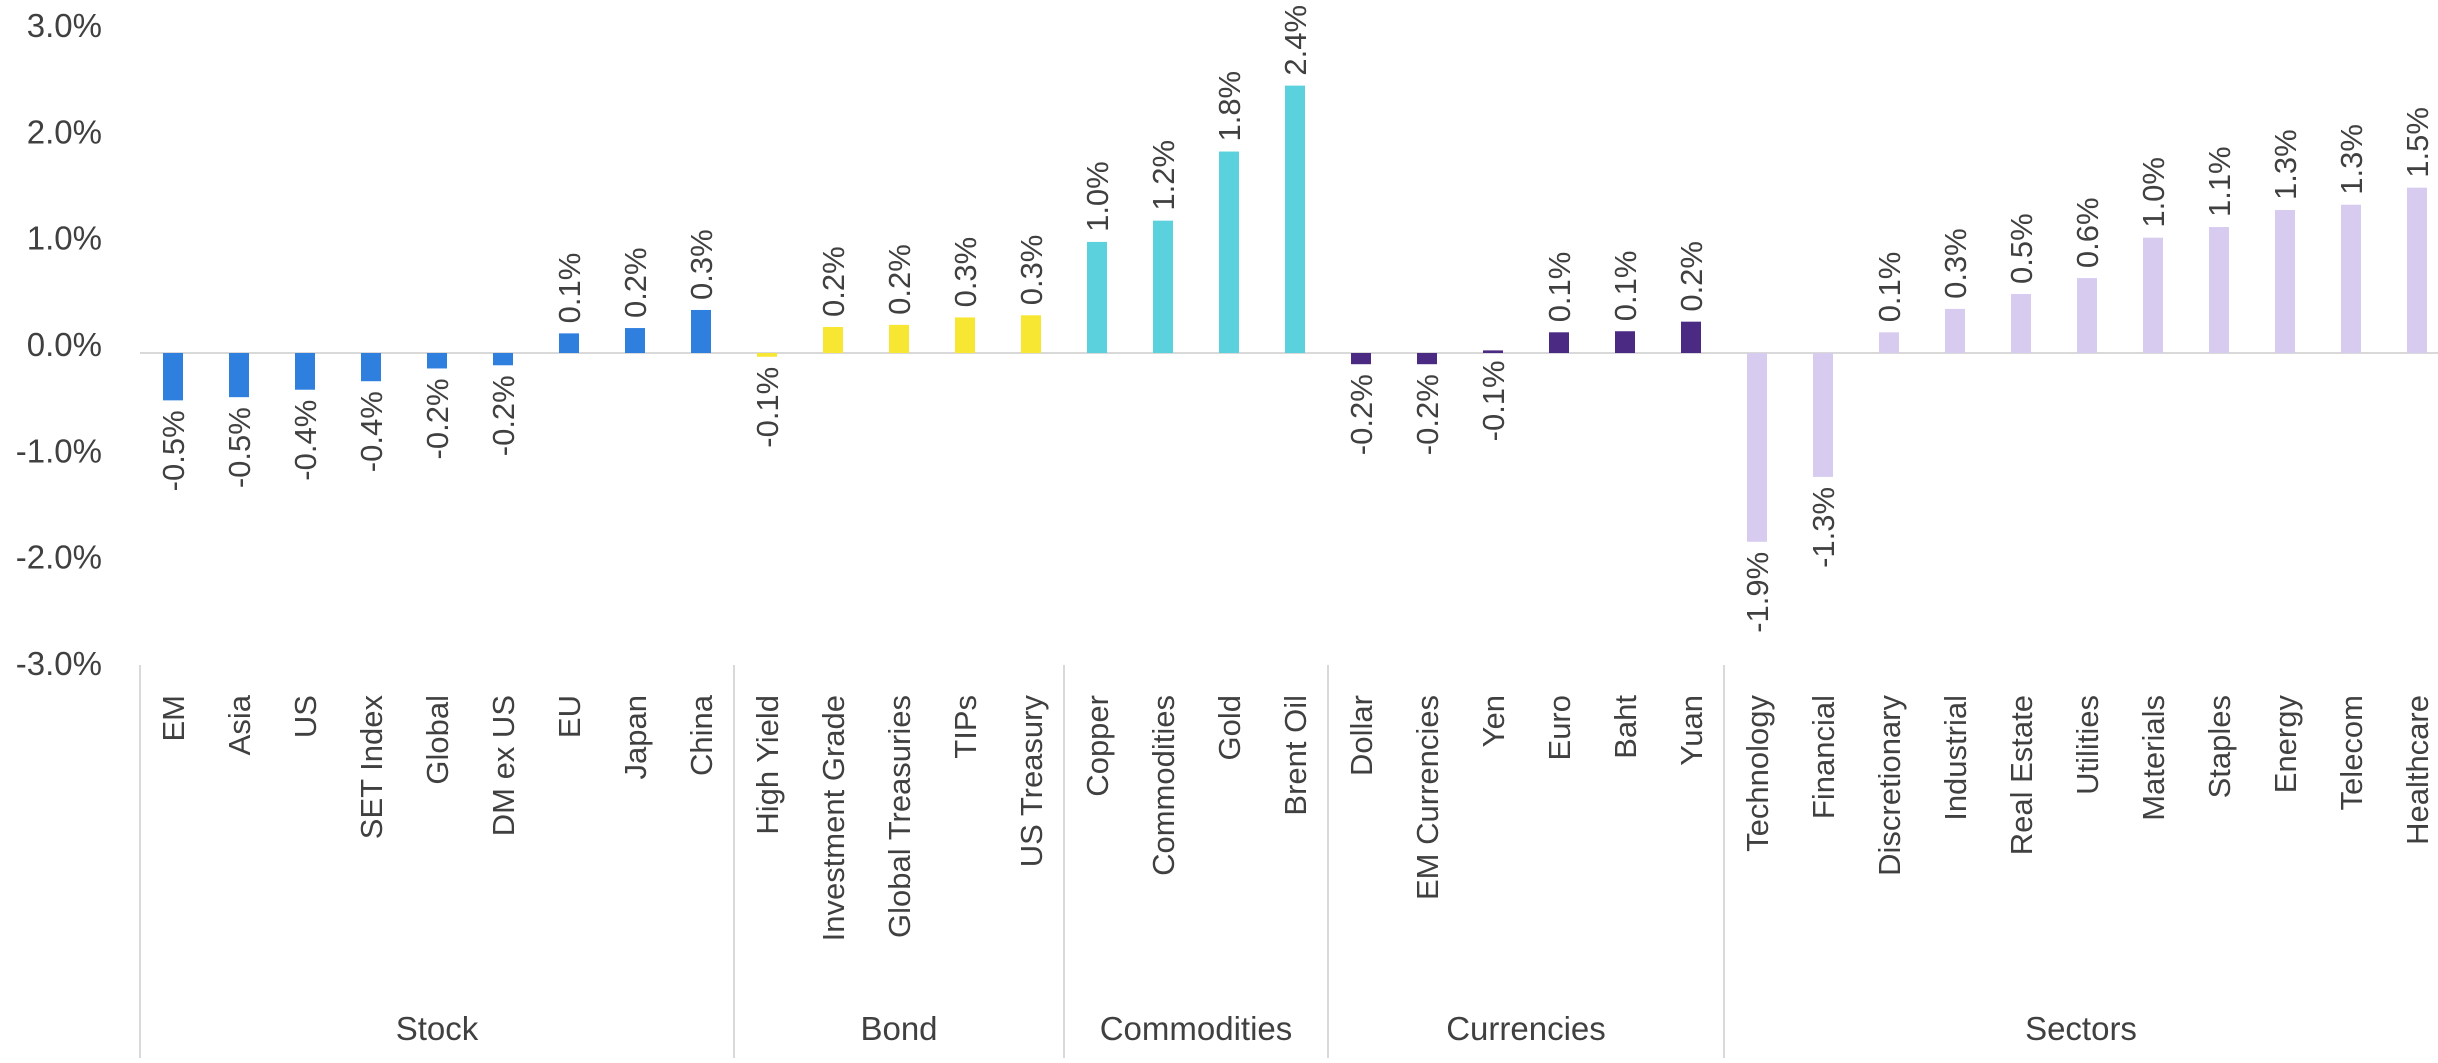 The width and height of the screenshot is (2438, 1063). Describe the element at coordinates (635, 737) in the screenshot. I see `x-tick-label: Japan` at that location.